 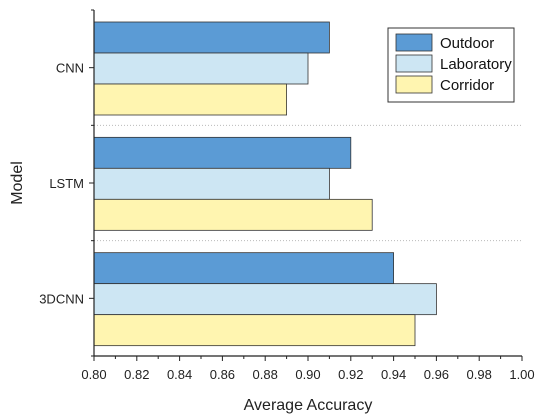 What do you see at coordinates (479, 374) in the screenshot?
I see `x-tick-label: 0.98` at bounding box center [479, 374].